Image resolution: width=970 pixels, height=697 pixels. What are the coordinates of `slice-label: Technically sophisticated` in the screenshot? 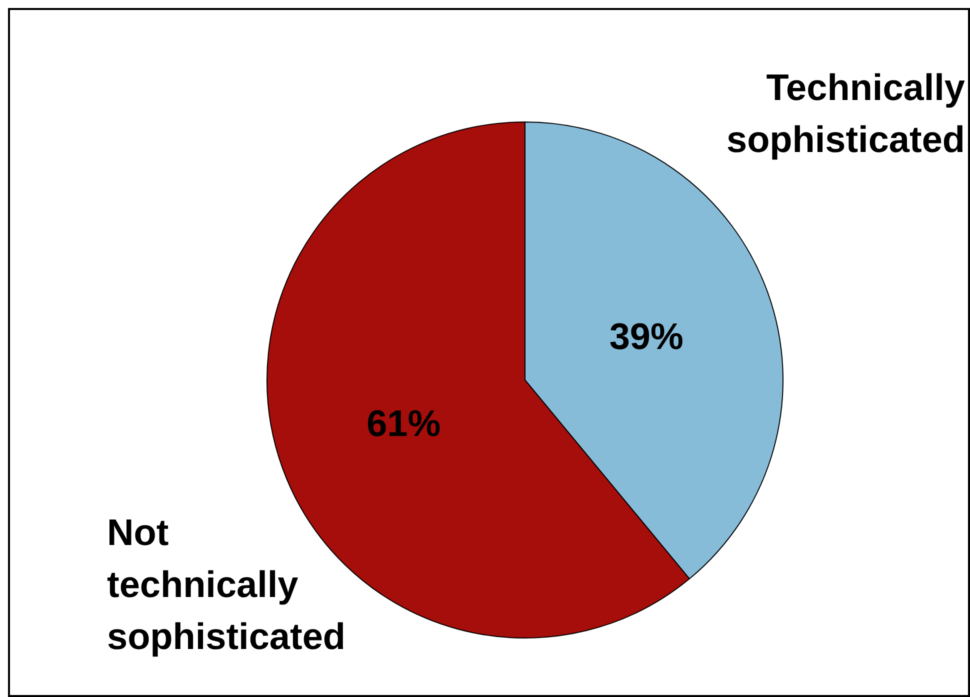 It's located at (846, 113).